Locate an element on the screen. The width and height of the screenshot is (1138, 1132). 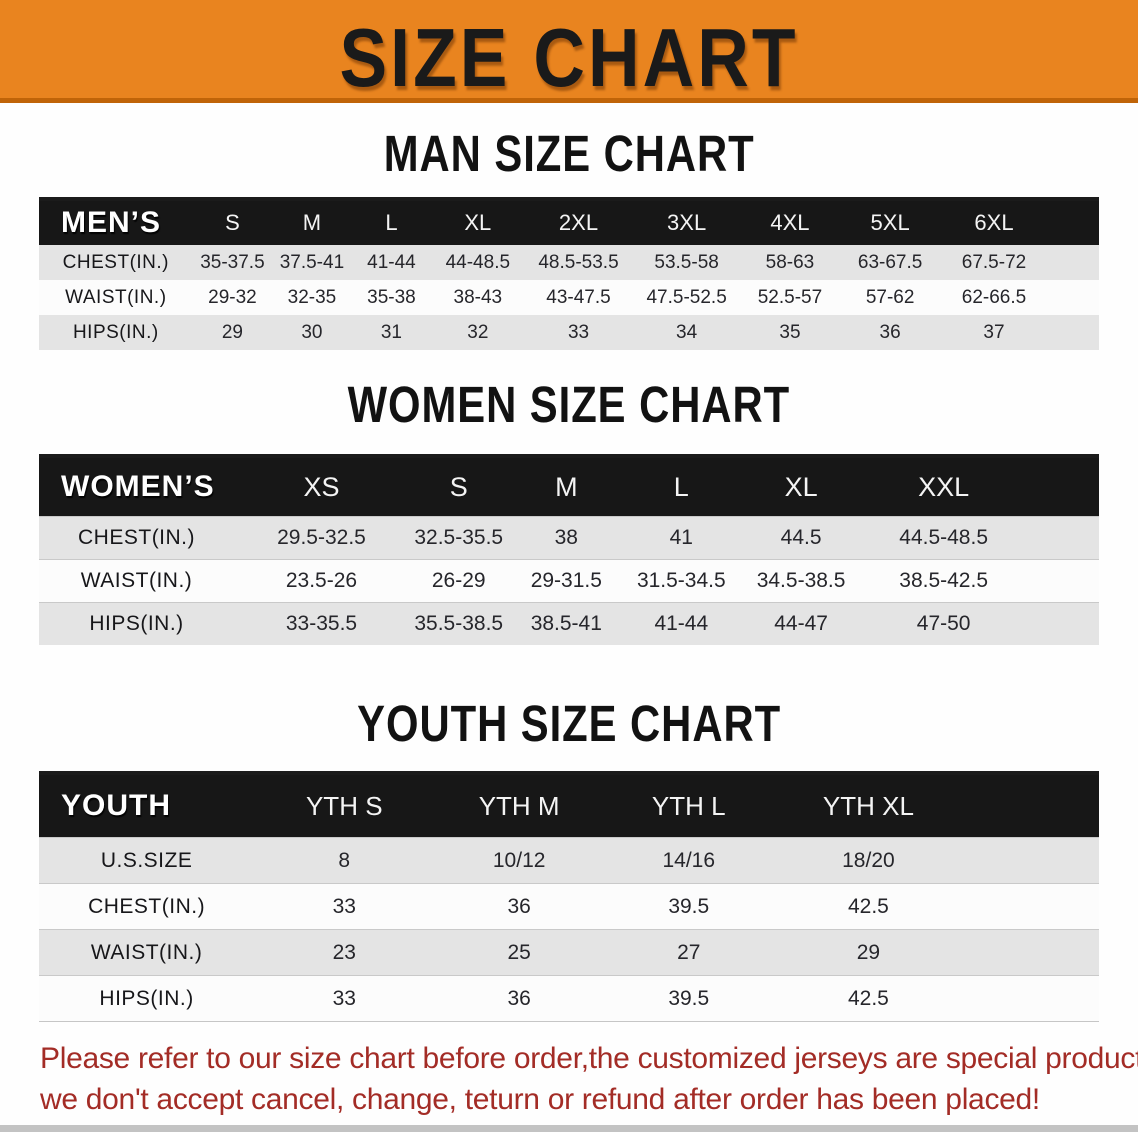
youth-header-bar: YOUTH YTH S YTH M YTH L YTH XL is located at coordinates (569, 805).